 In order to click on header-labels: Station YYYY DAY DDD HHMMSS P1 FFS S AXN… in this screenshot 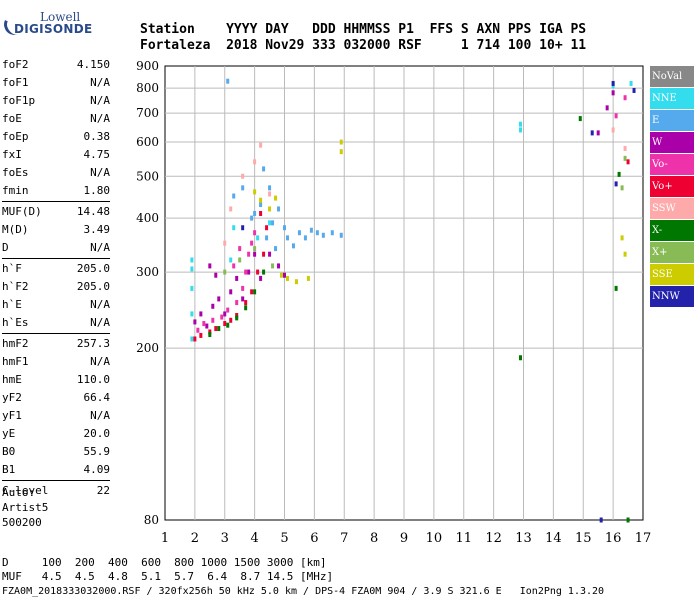, I will do `click(363, 29)`.